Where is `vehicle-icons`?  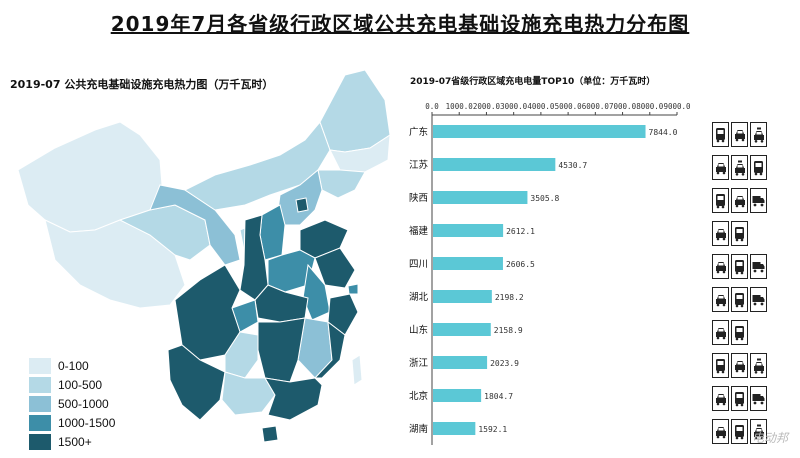 vehicle-icons is located at coordinates (740, 283).